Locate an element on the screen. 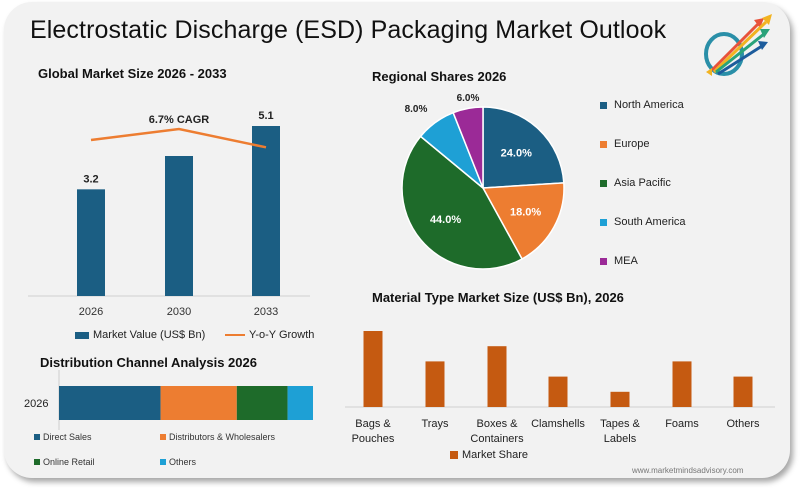 The image size is (800, 488). legend-yoy-growth: Y-o-Y Growth is located at coordinates (269, 335).